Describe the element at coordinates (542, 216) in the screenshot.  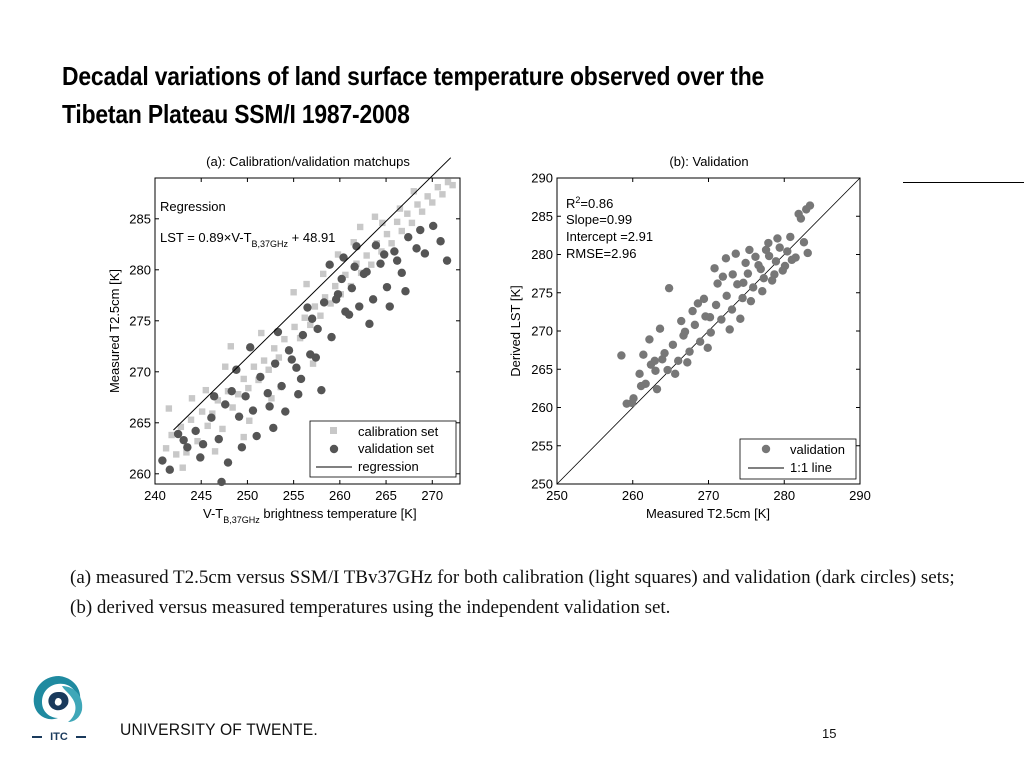
I see `y-tick-label: 285` at that location.